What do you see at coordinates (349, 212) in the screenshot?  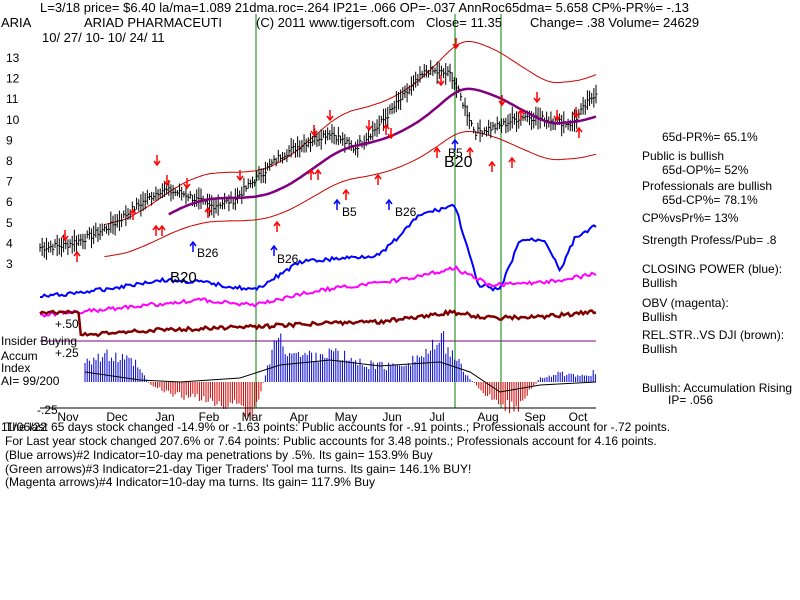 I see `annotation-b5-mid: B5` at bounding box center [349, 212].